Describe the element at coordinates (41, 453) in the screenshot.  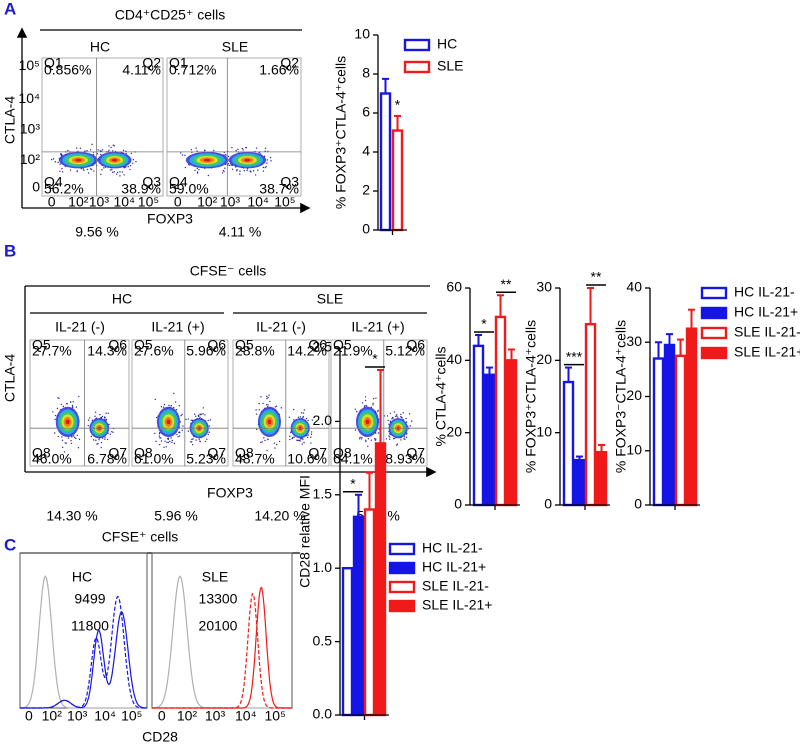
I see `gate-name: Q8` at that location.